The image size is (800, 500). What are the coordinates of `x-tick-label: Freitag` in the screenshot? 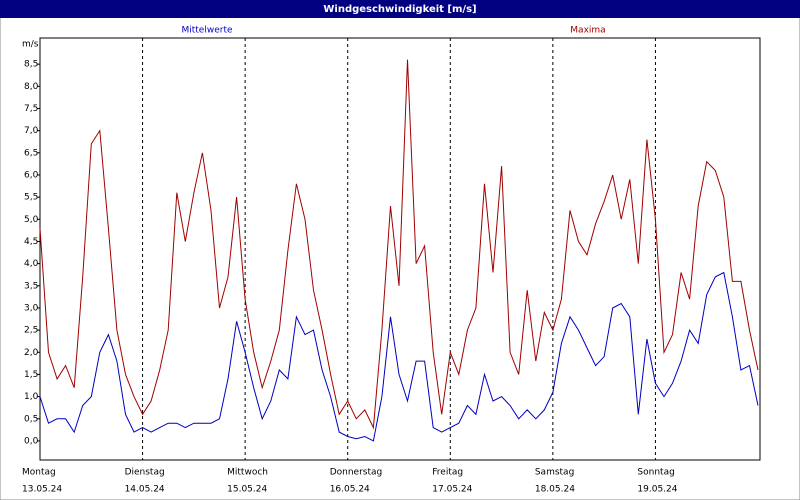 It's located at (447, 473).